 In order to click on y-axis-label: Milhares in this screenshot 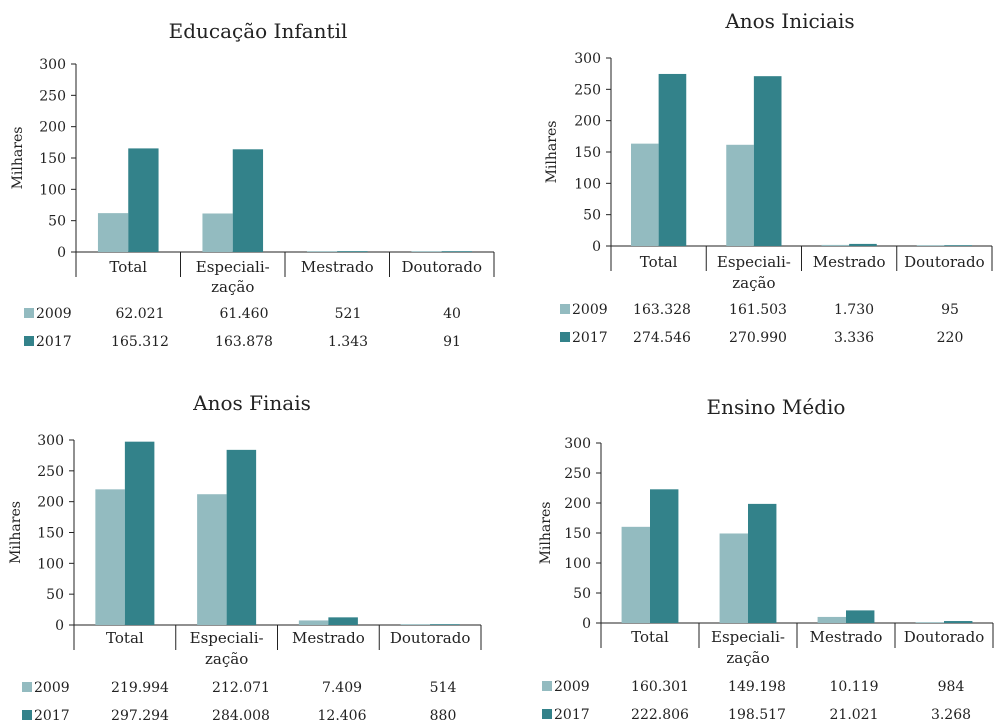, I will do `click(546, 533)`.